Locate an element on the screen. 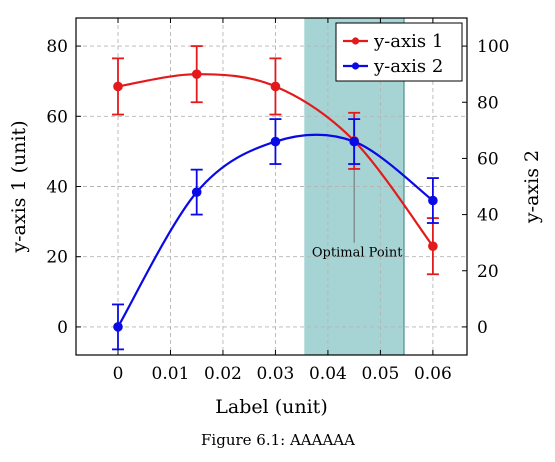 The image size is (555, 462). x-tick-label-3: 0.03 is located at coordinates (276, 374).